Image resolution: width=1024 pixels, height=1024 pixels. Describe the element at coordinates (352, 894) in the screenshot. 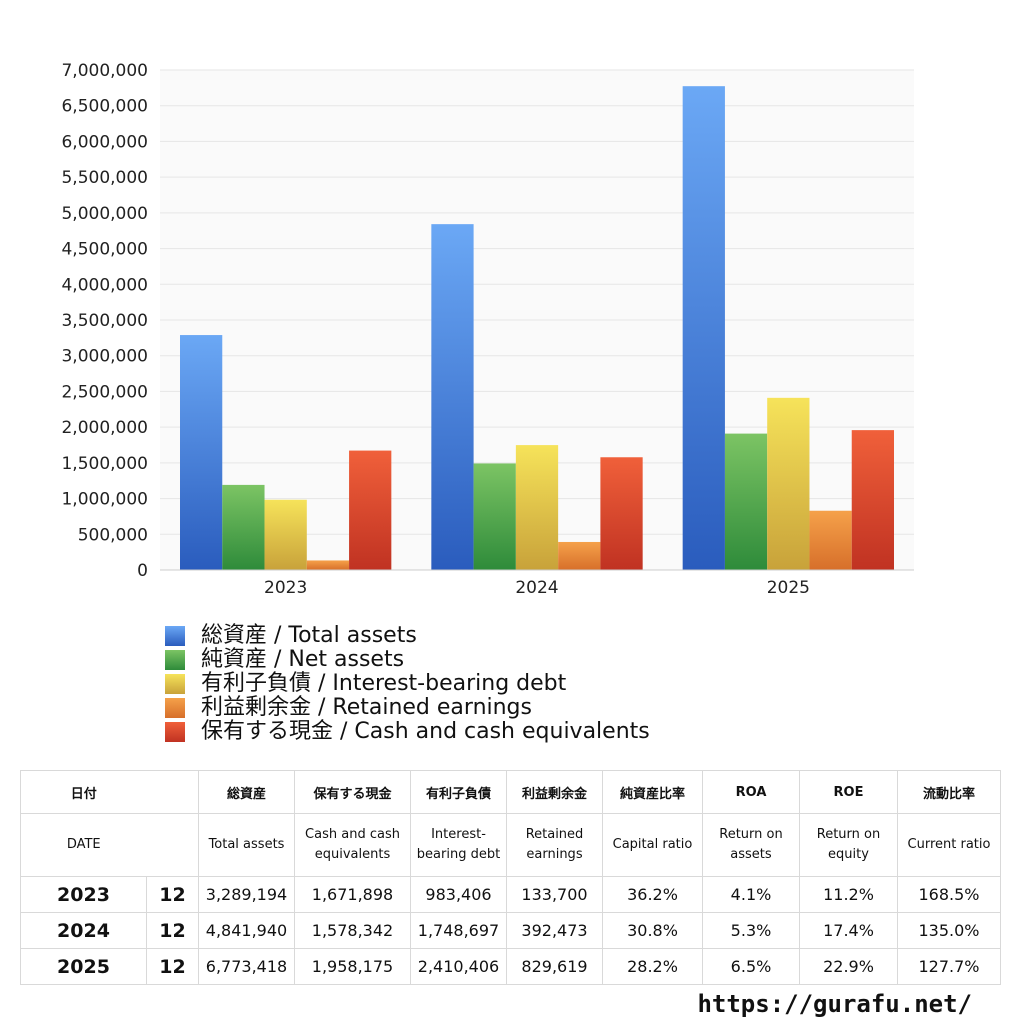

I see `table-cell: 1,671,898` at that location.